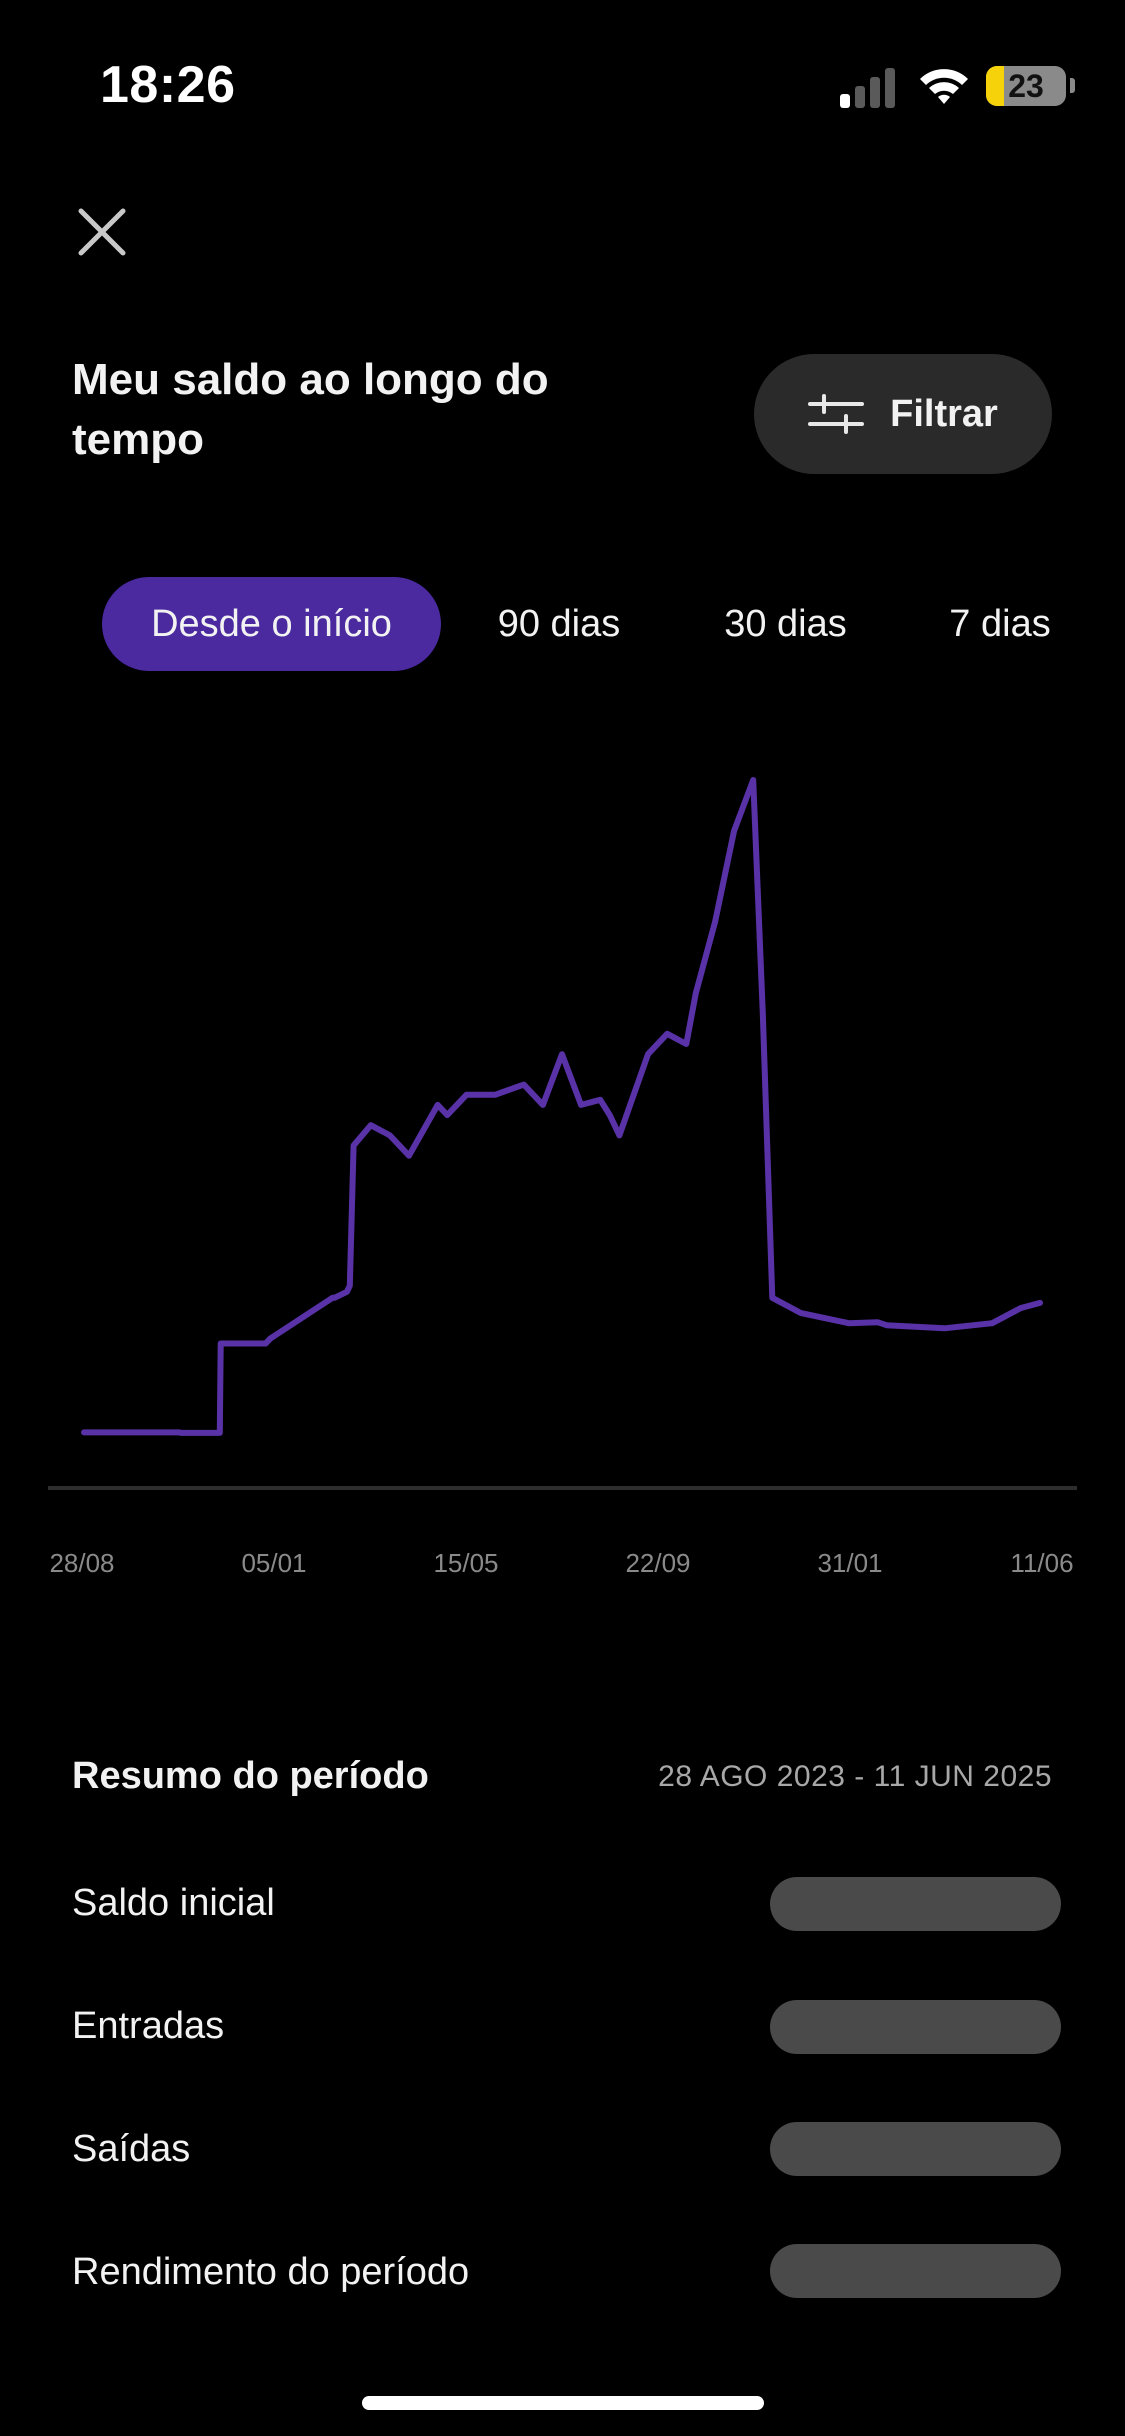 The image size is (1125, 2436). Describe the element at coordinates (465, 1563) in the screenshot. I see `x-tick-label: 15/05` at that location.